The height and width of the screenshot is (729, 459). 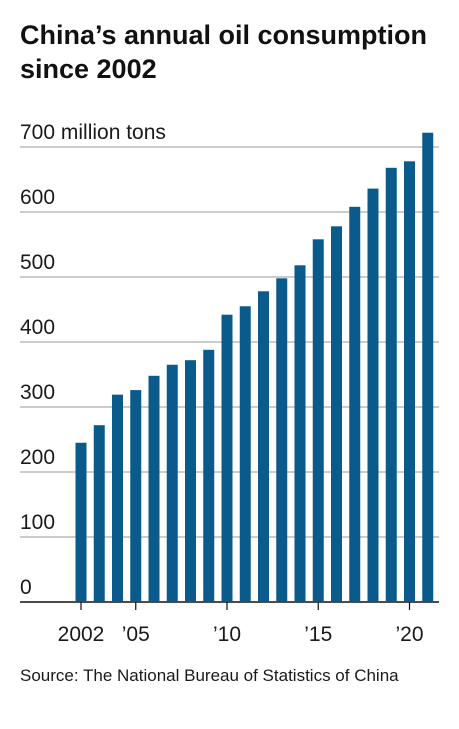 What do you see at coordinates (37, 522) in the screenshot?
I see `y-tick-label-100: 100` at bounding box center [37, 522].